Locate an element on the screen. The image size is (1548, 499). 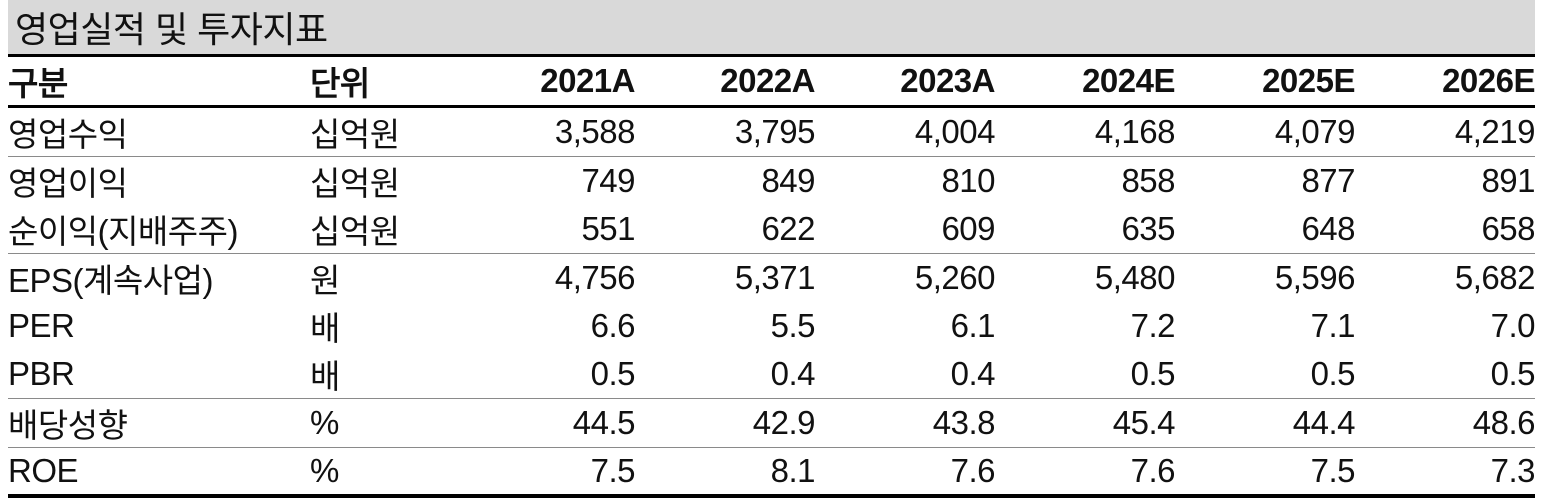
value-cell: 4,219 is located at coordinates (1445, 131).